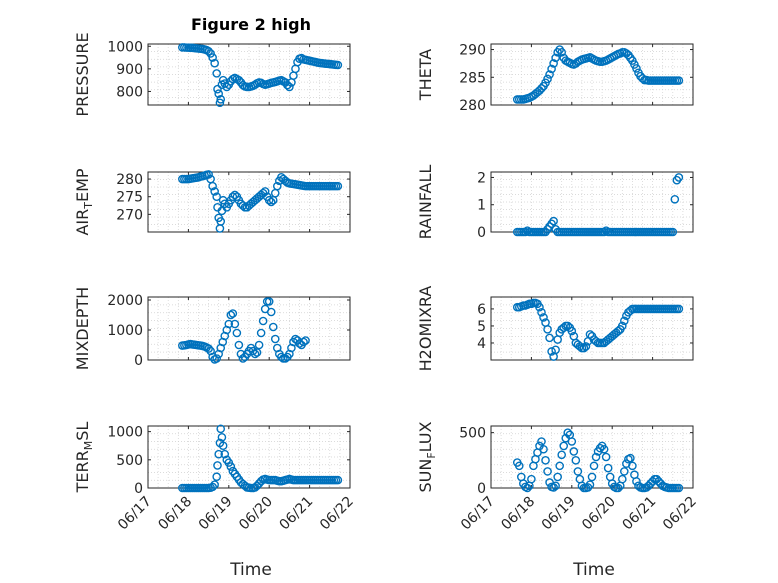 The width and height of the screenshot is (778, 583). Describe the element at coordinates (599, 514) in the screenshot. I see `x-tick-label: 06/20` at that location.